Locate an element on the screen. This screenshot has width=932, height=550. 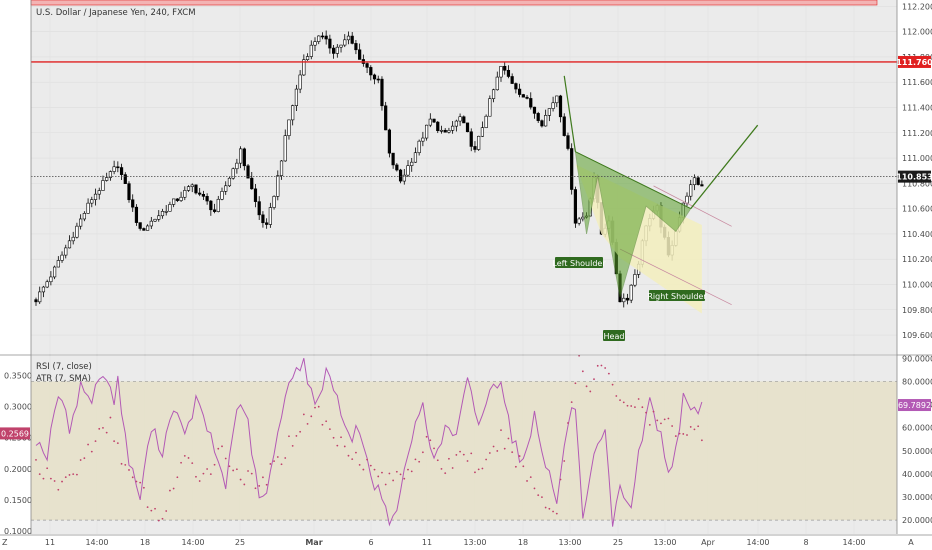
price-tick-label: 109.600 is located at coordinates (917, 335).